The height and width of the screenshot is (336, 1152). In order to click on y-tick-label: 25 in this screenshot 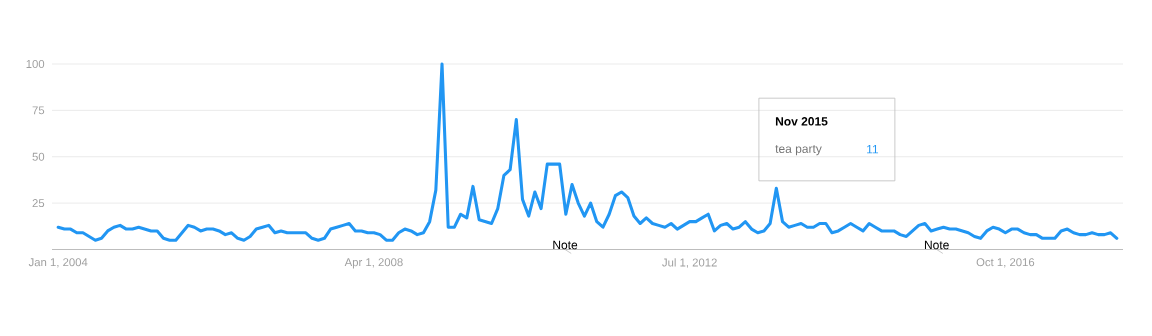, I will do `click(38, 203)`.